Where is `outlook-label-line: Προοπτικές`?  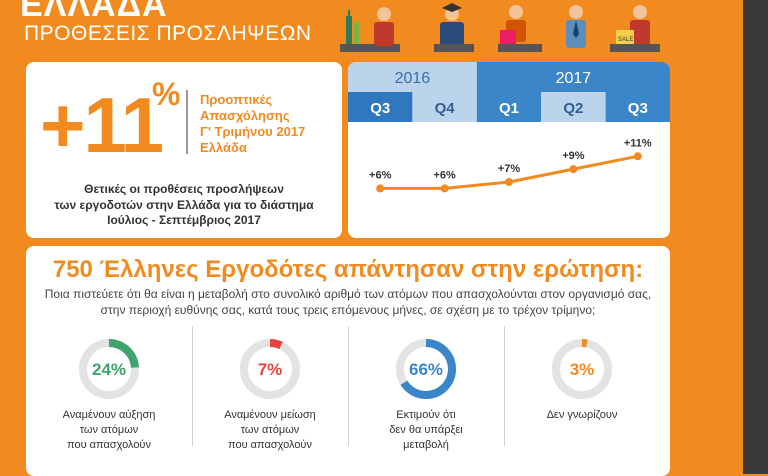 outlook-label-line: Προοπτικές is located at coordinates (236, 99).